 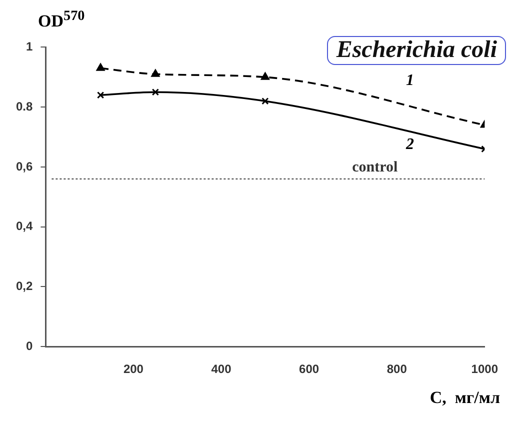 What do you see at coordinates (397, 369) in the screenshot?
I see `x-tick-label: 800` at bounding box center [397, 369].